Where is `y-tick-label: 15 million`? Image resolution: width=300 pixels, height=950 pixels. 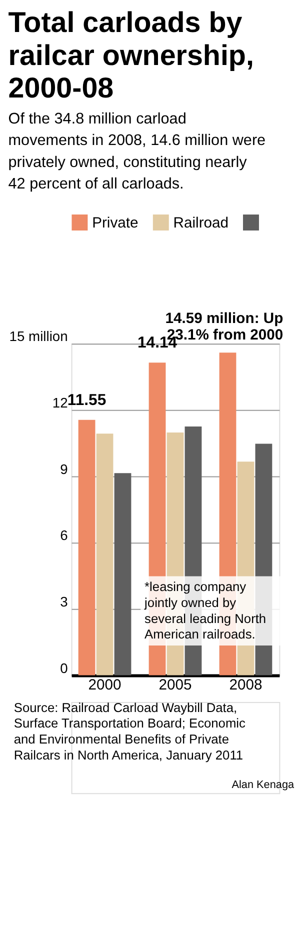
y-tick-label: 15 million is located at coordinates (38, 336).